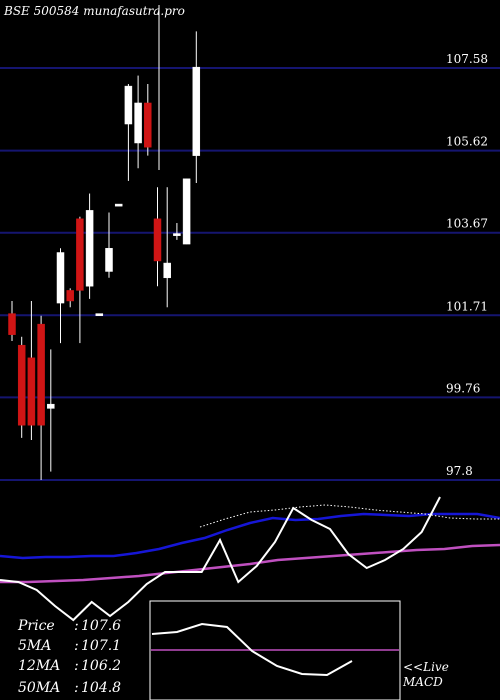  I want to click on stat-5ma-colon: :, so click(76, 646).